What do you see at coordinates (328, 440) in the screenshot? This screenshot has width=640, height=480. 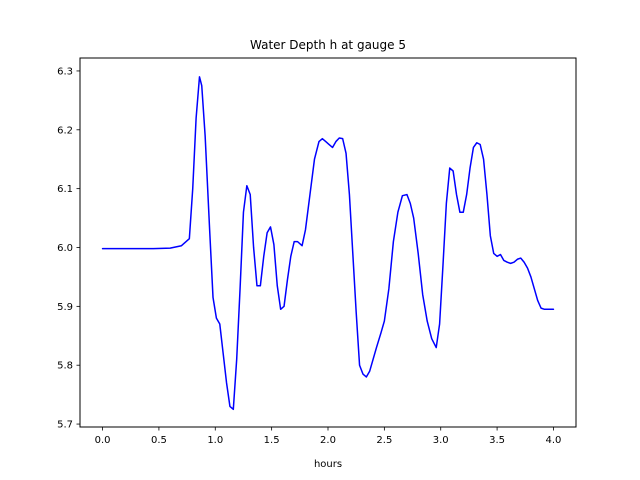 I see `x-tick-label: 2.0` at bounding box center [328, 440].